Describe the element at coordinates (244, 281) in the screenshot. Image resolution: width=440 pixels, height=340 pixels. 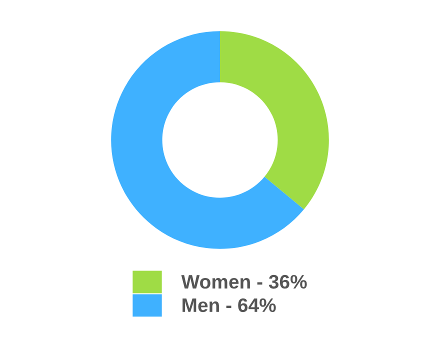
I see `legend-label: Women - 36%` at that location.